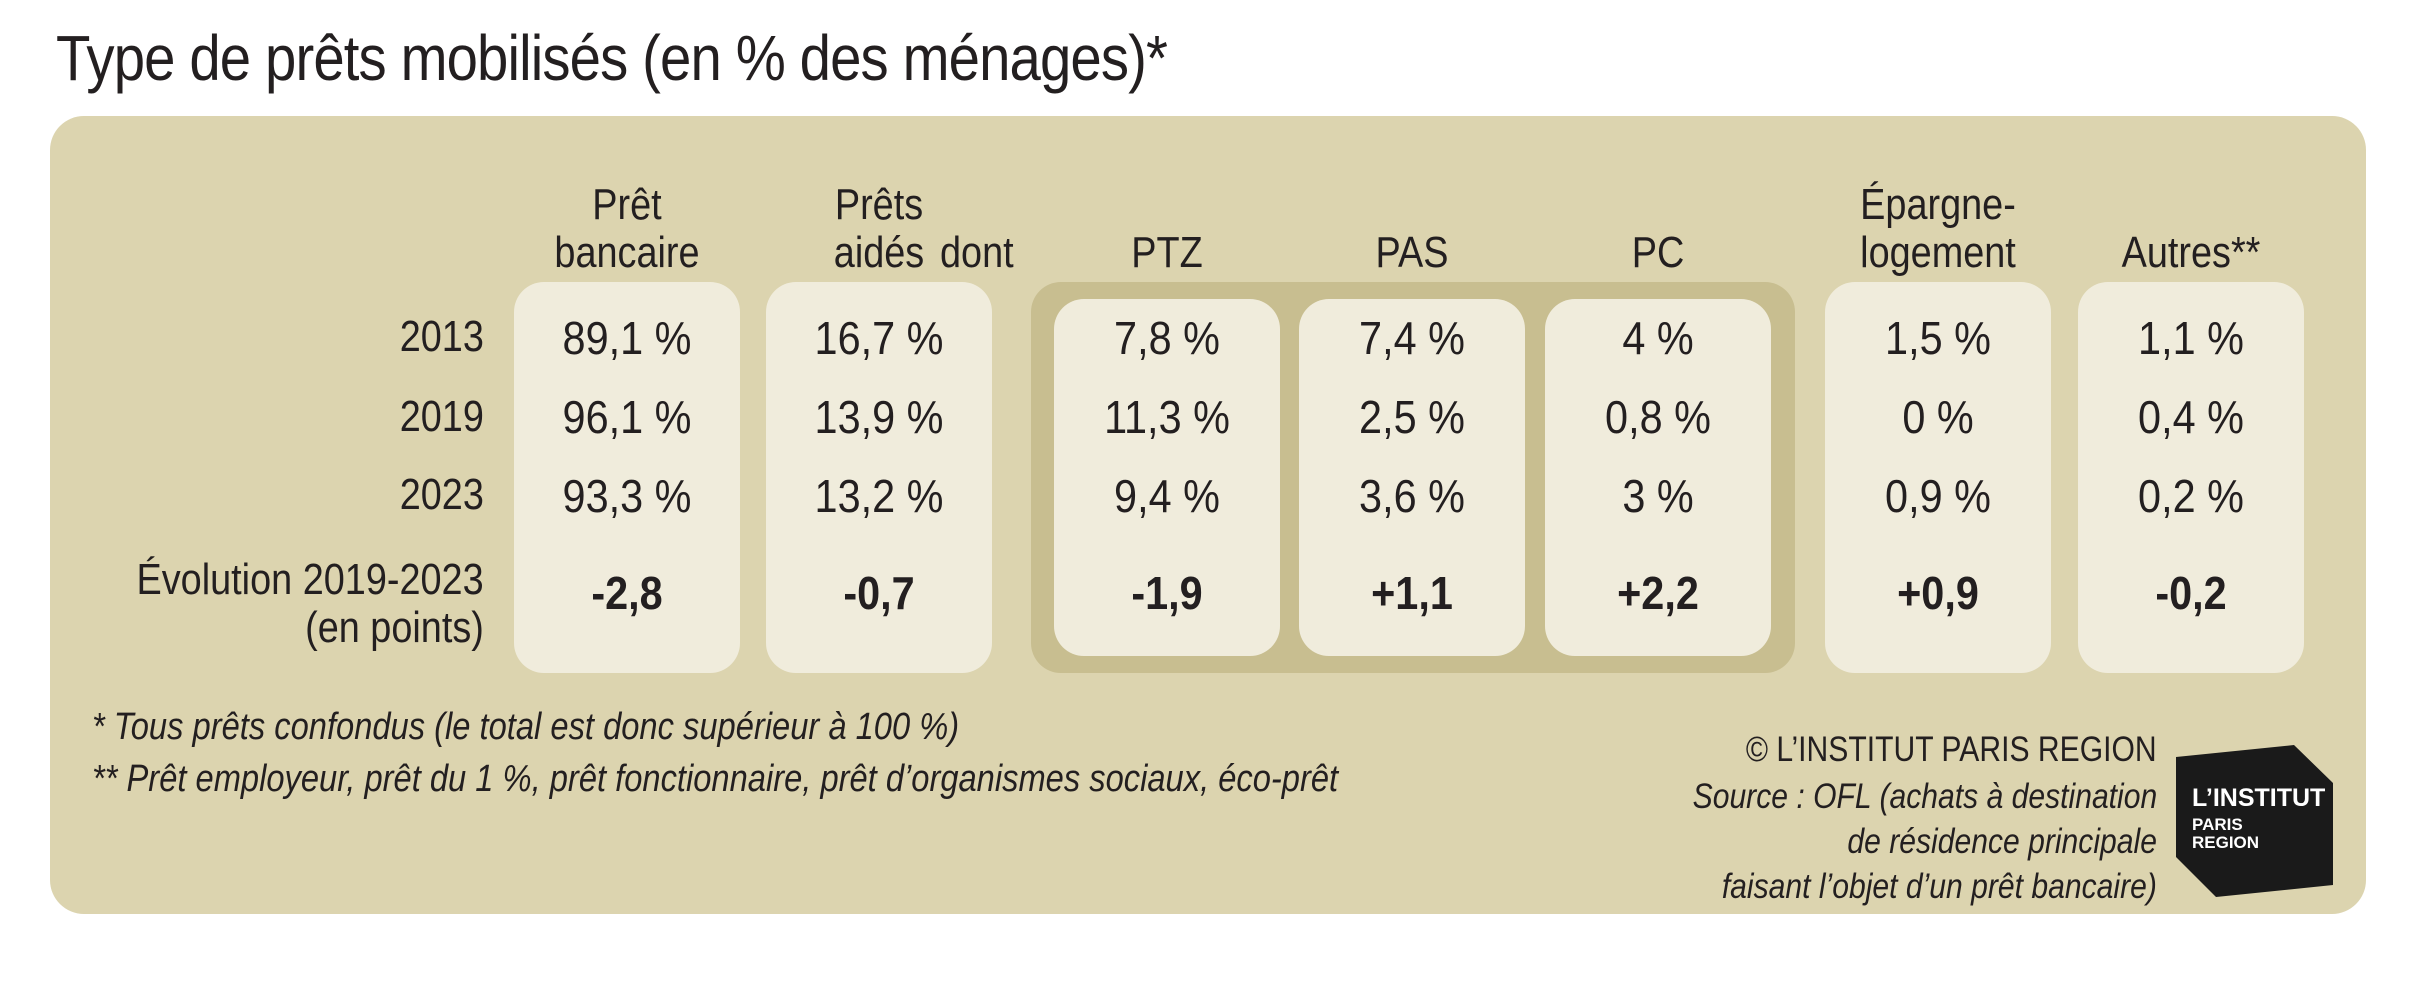 The height and width of the screenshot is (1000, 2412). What do you see at coordinates (627, 252) in the screenshot?
I see `column-header-bancaire: bancaire` at bounding box center [627, 252].